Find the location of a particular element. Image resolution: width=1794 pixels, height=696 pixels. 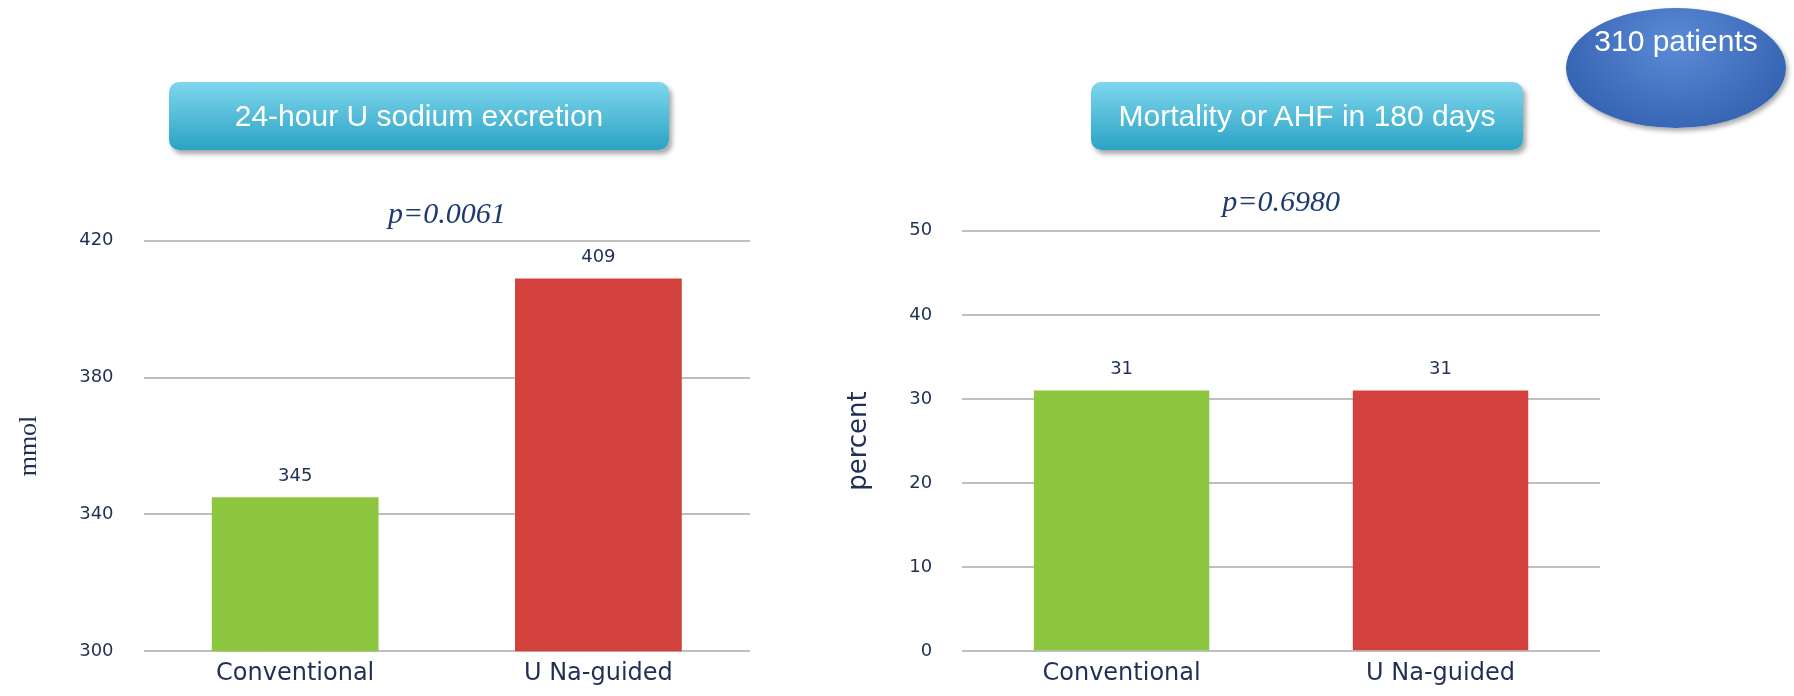

text: p=0.0061 is located at coordinates (446, 213).